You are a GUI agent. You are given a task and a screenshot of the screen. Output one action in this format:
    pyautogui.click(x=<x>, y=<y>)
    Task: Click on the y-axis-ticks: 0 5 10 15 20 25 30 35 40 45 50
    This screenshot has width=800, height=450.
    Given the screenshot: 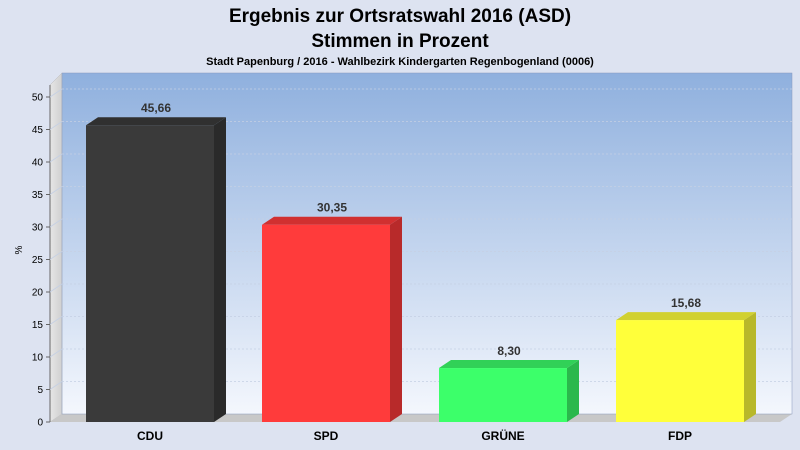 What is the action you would take?
    pyautogui.click(x=41, y=261)
    